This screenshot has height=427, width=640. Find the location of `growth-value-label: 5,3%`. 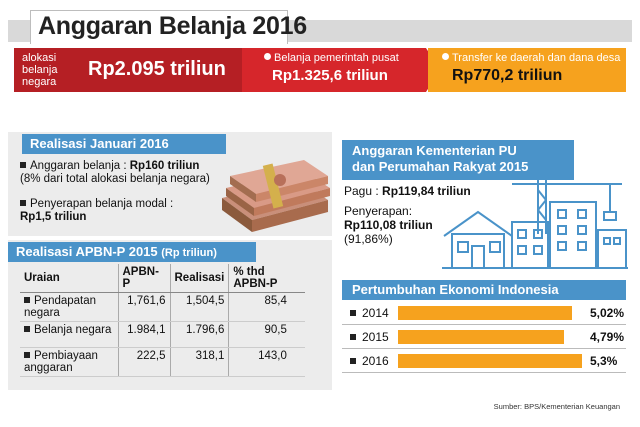

growth-value-label: 5,3% is located at coordinates (604, 361).